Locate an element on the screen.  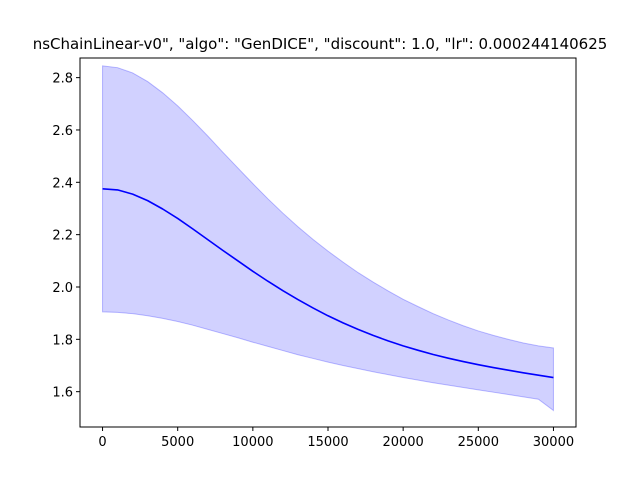
y-tick-label: 2.2 is located at coordinates (62, 236).